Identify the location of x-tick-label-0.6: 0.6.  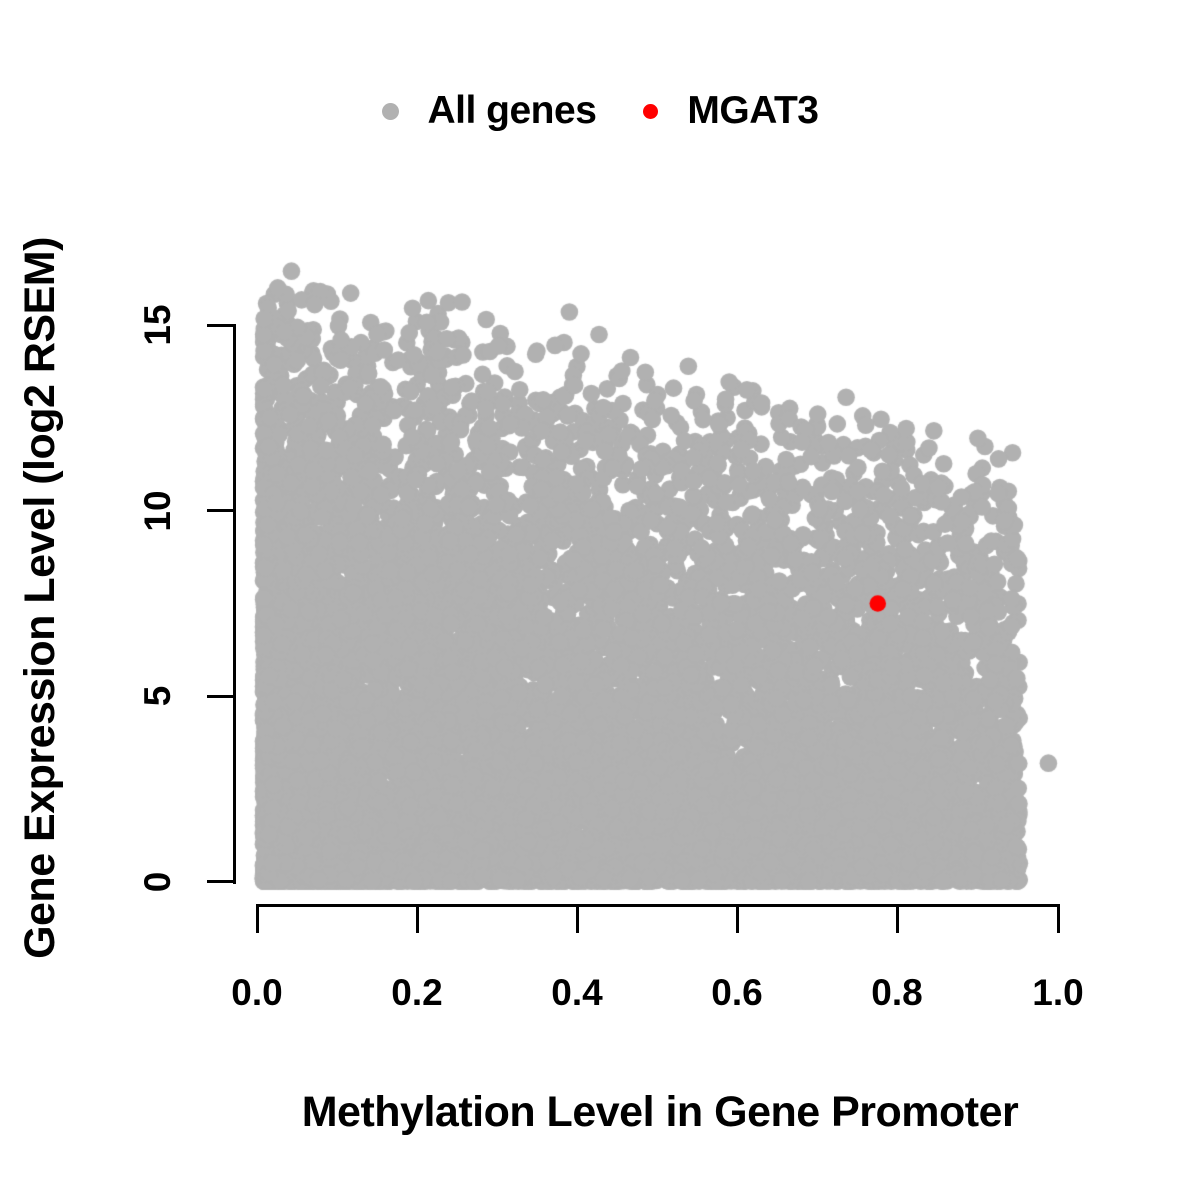
(737, 992).